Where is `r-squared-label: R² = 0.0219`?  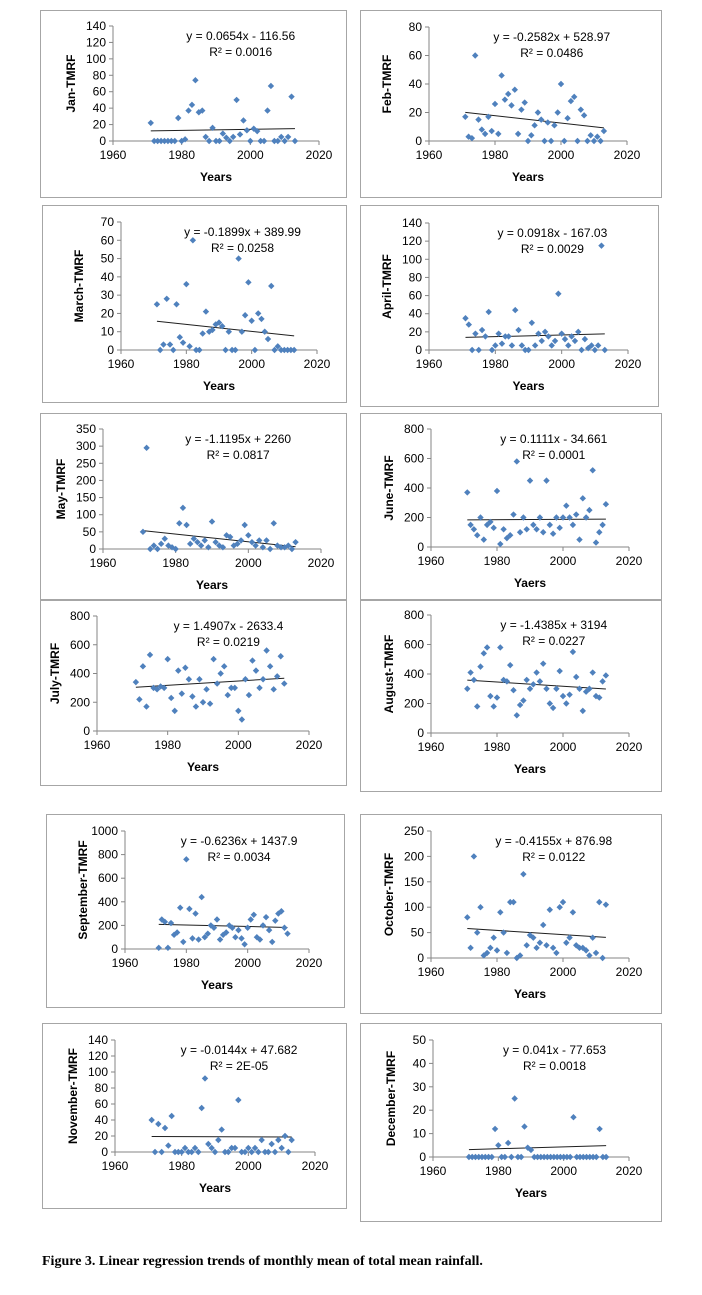
r-squared-label: R² = 0.0219 is located at coordinates (228, 642).